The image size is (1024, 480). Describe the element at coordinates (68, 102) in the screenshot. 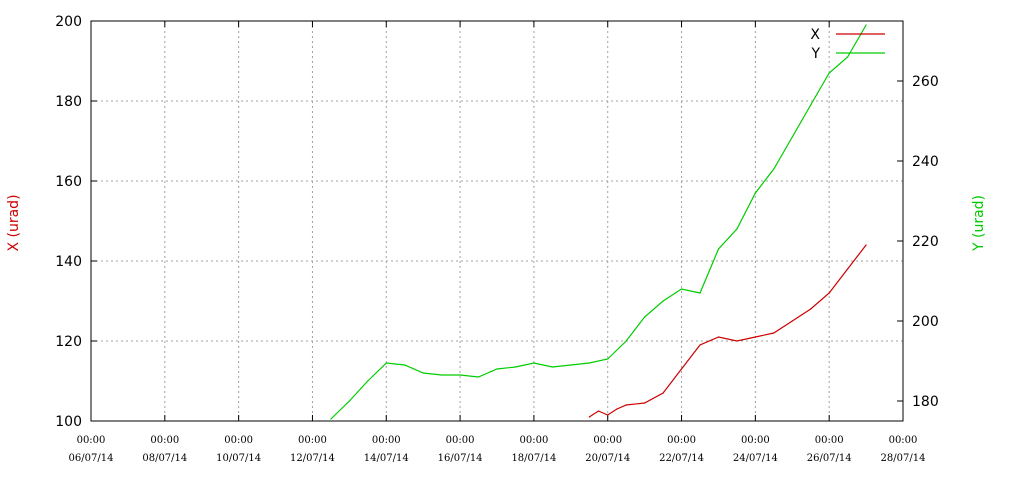

I see `y-tick-label: 180` at that location.